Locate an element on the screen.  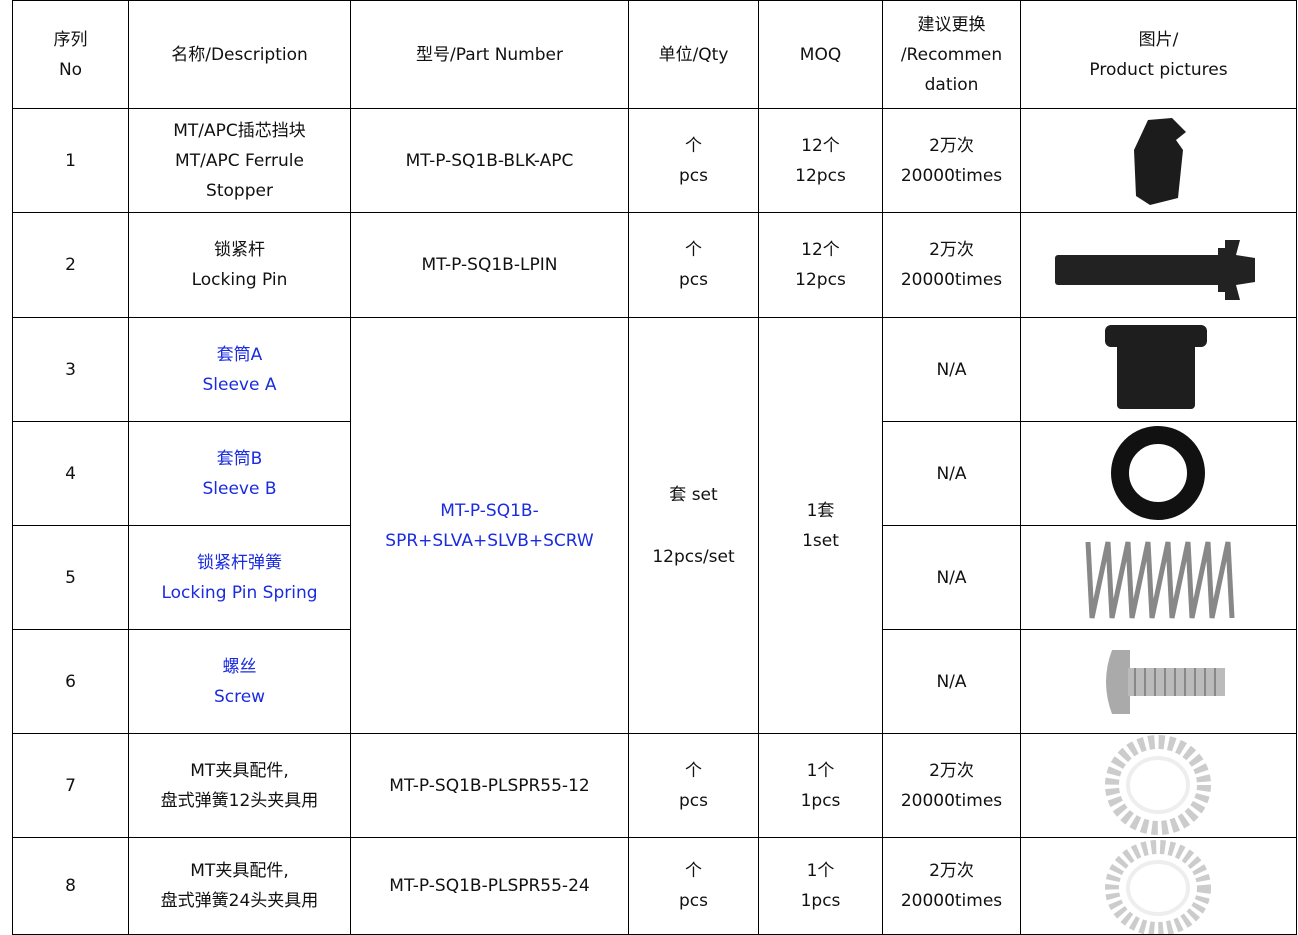
qty-cell: 套 set 12pcs/set is located at coordinates (693, 525).